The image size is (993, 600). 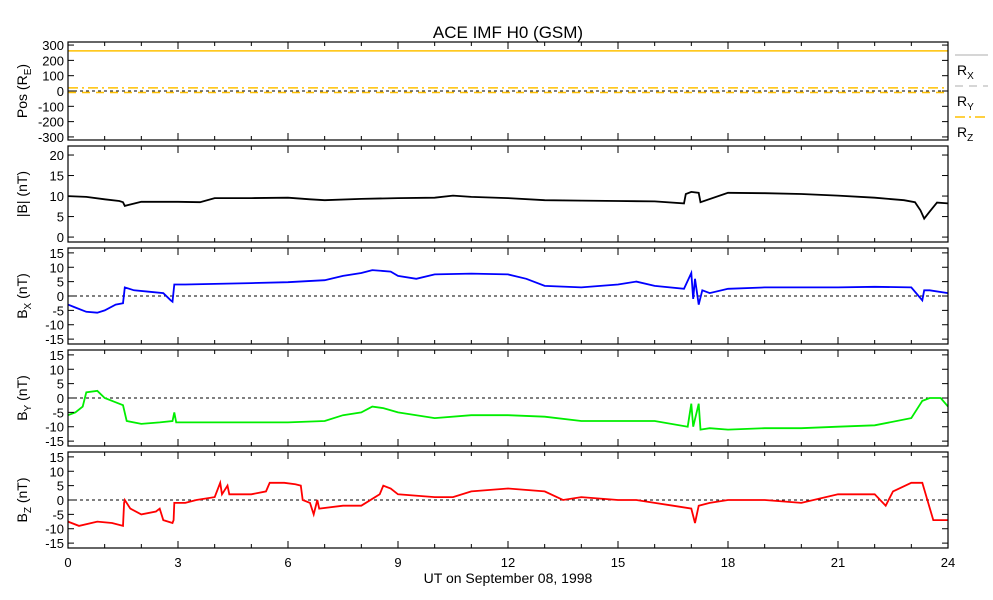 I want to click on x-tick-label: 3, so click(x=177, y=562).